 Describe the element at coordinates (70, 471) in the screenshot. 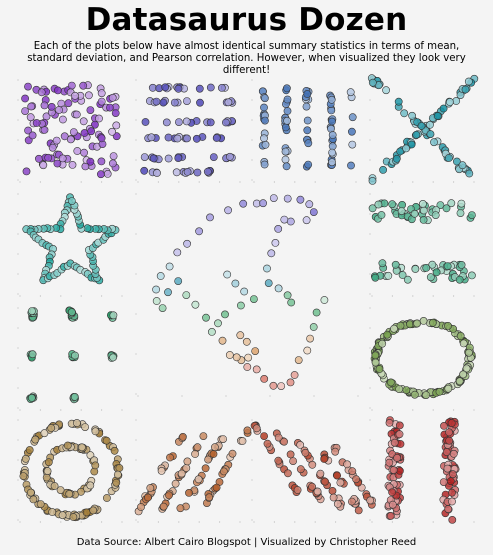

I see `scatter-panel-bullseye` at that location.